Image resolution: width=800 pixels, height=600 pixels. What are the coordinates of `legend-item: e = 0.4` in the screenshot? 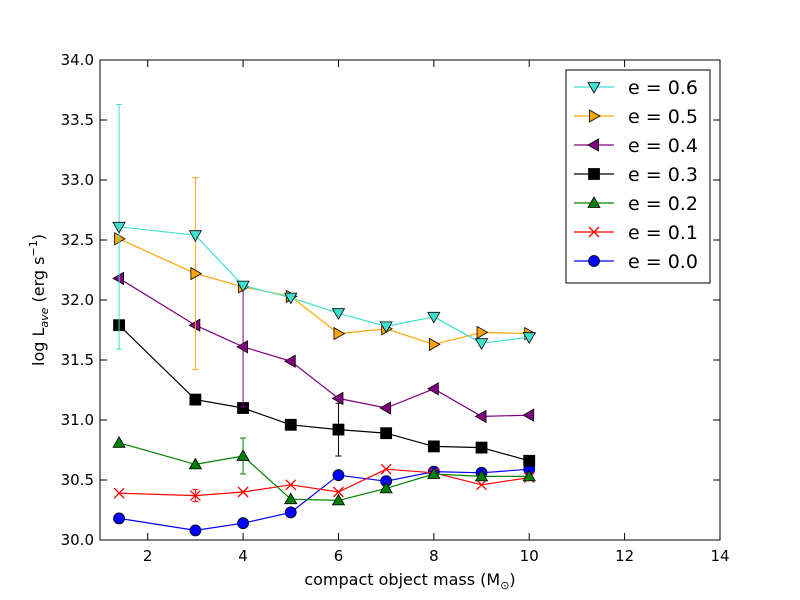 It's located at (636, 146).